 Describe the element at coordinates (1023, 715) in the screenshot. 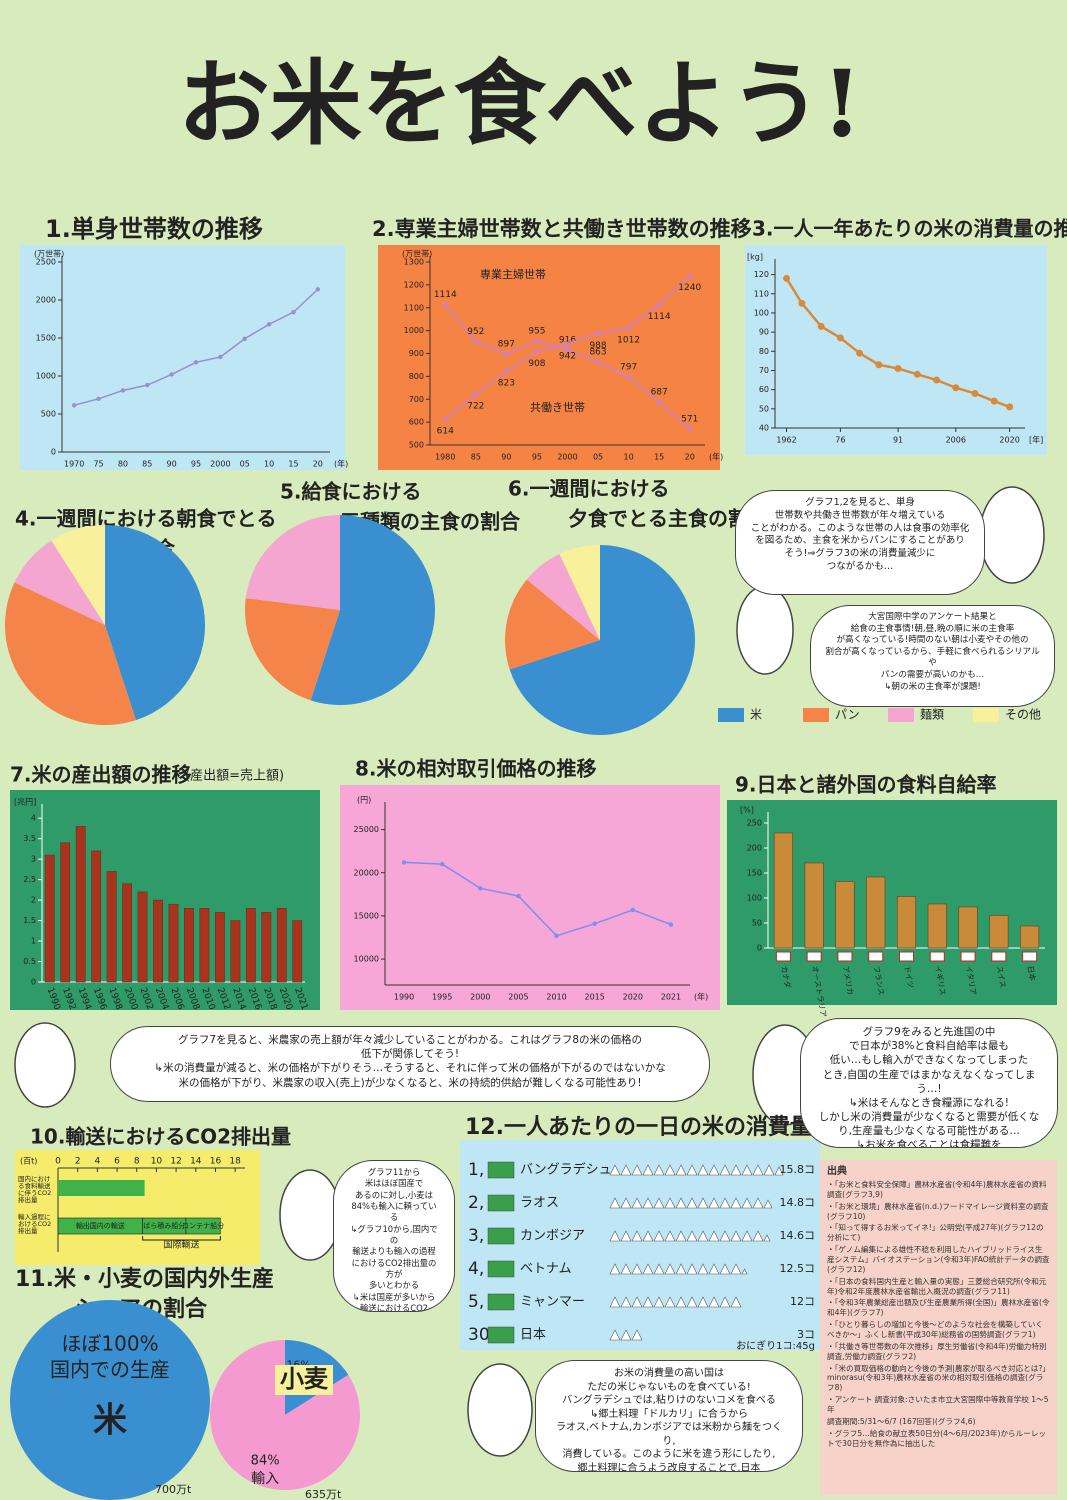

I see `legend-label: その他` at that location.